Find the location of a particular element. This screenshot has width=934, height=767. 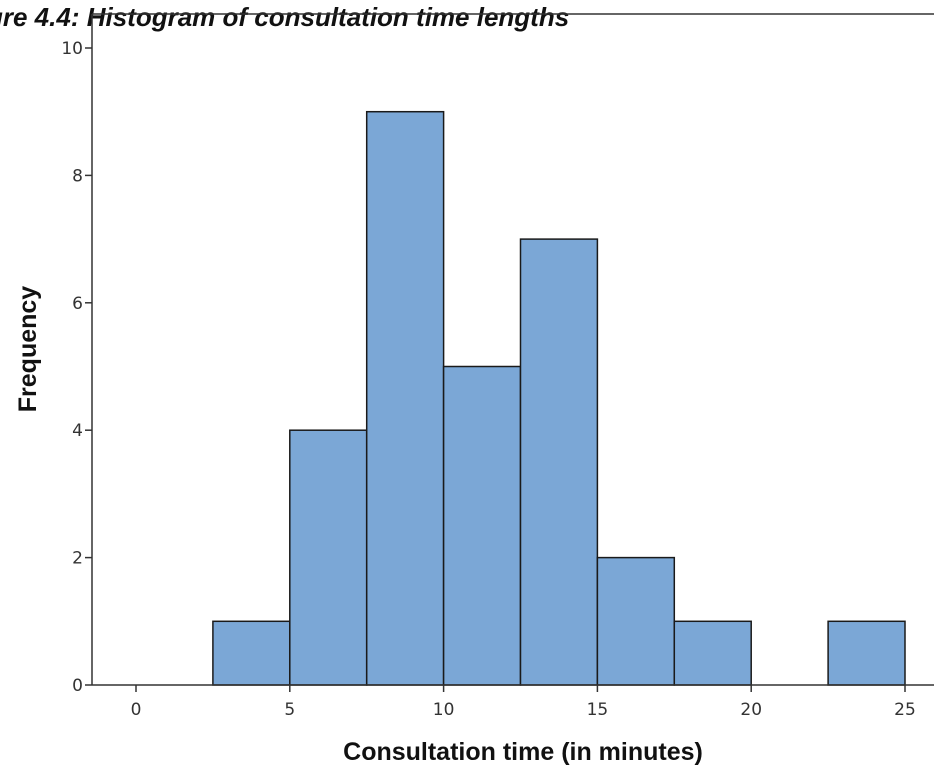

x-tick-label: 0 is located at coordinates (136, 710).